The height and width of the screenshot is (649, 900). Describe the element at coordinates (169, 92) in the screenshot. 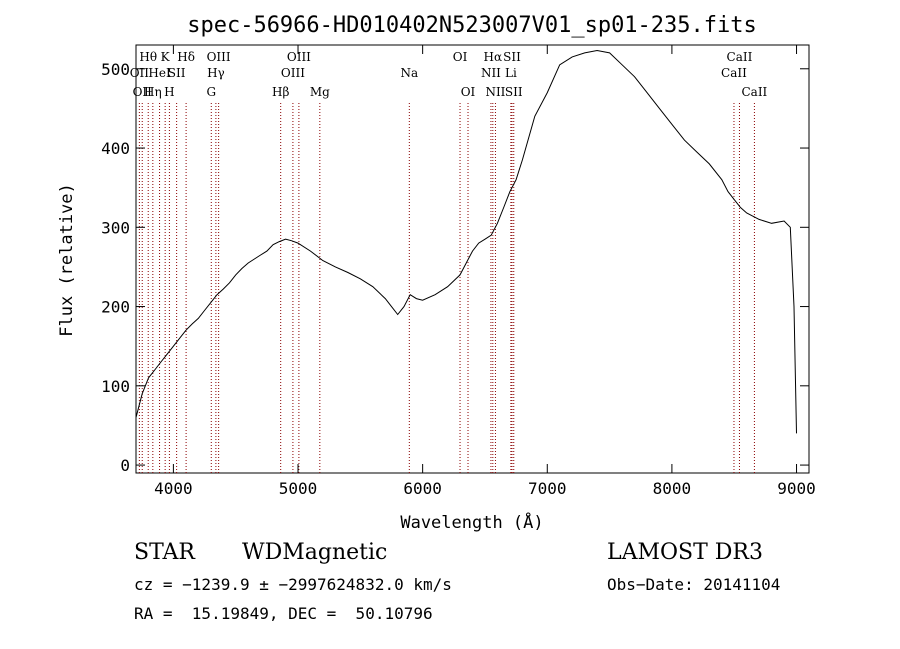

I see `line-marker-label: H` at that location.